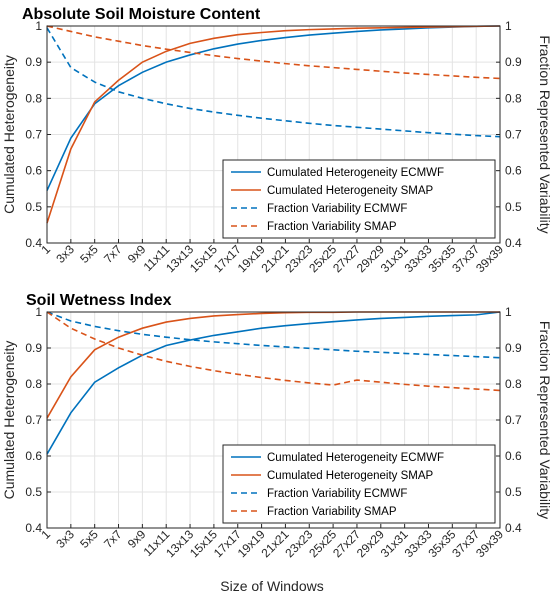  I want to click on x-axis-label: Size of Windows, so click(271, 586).